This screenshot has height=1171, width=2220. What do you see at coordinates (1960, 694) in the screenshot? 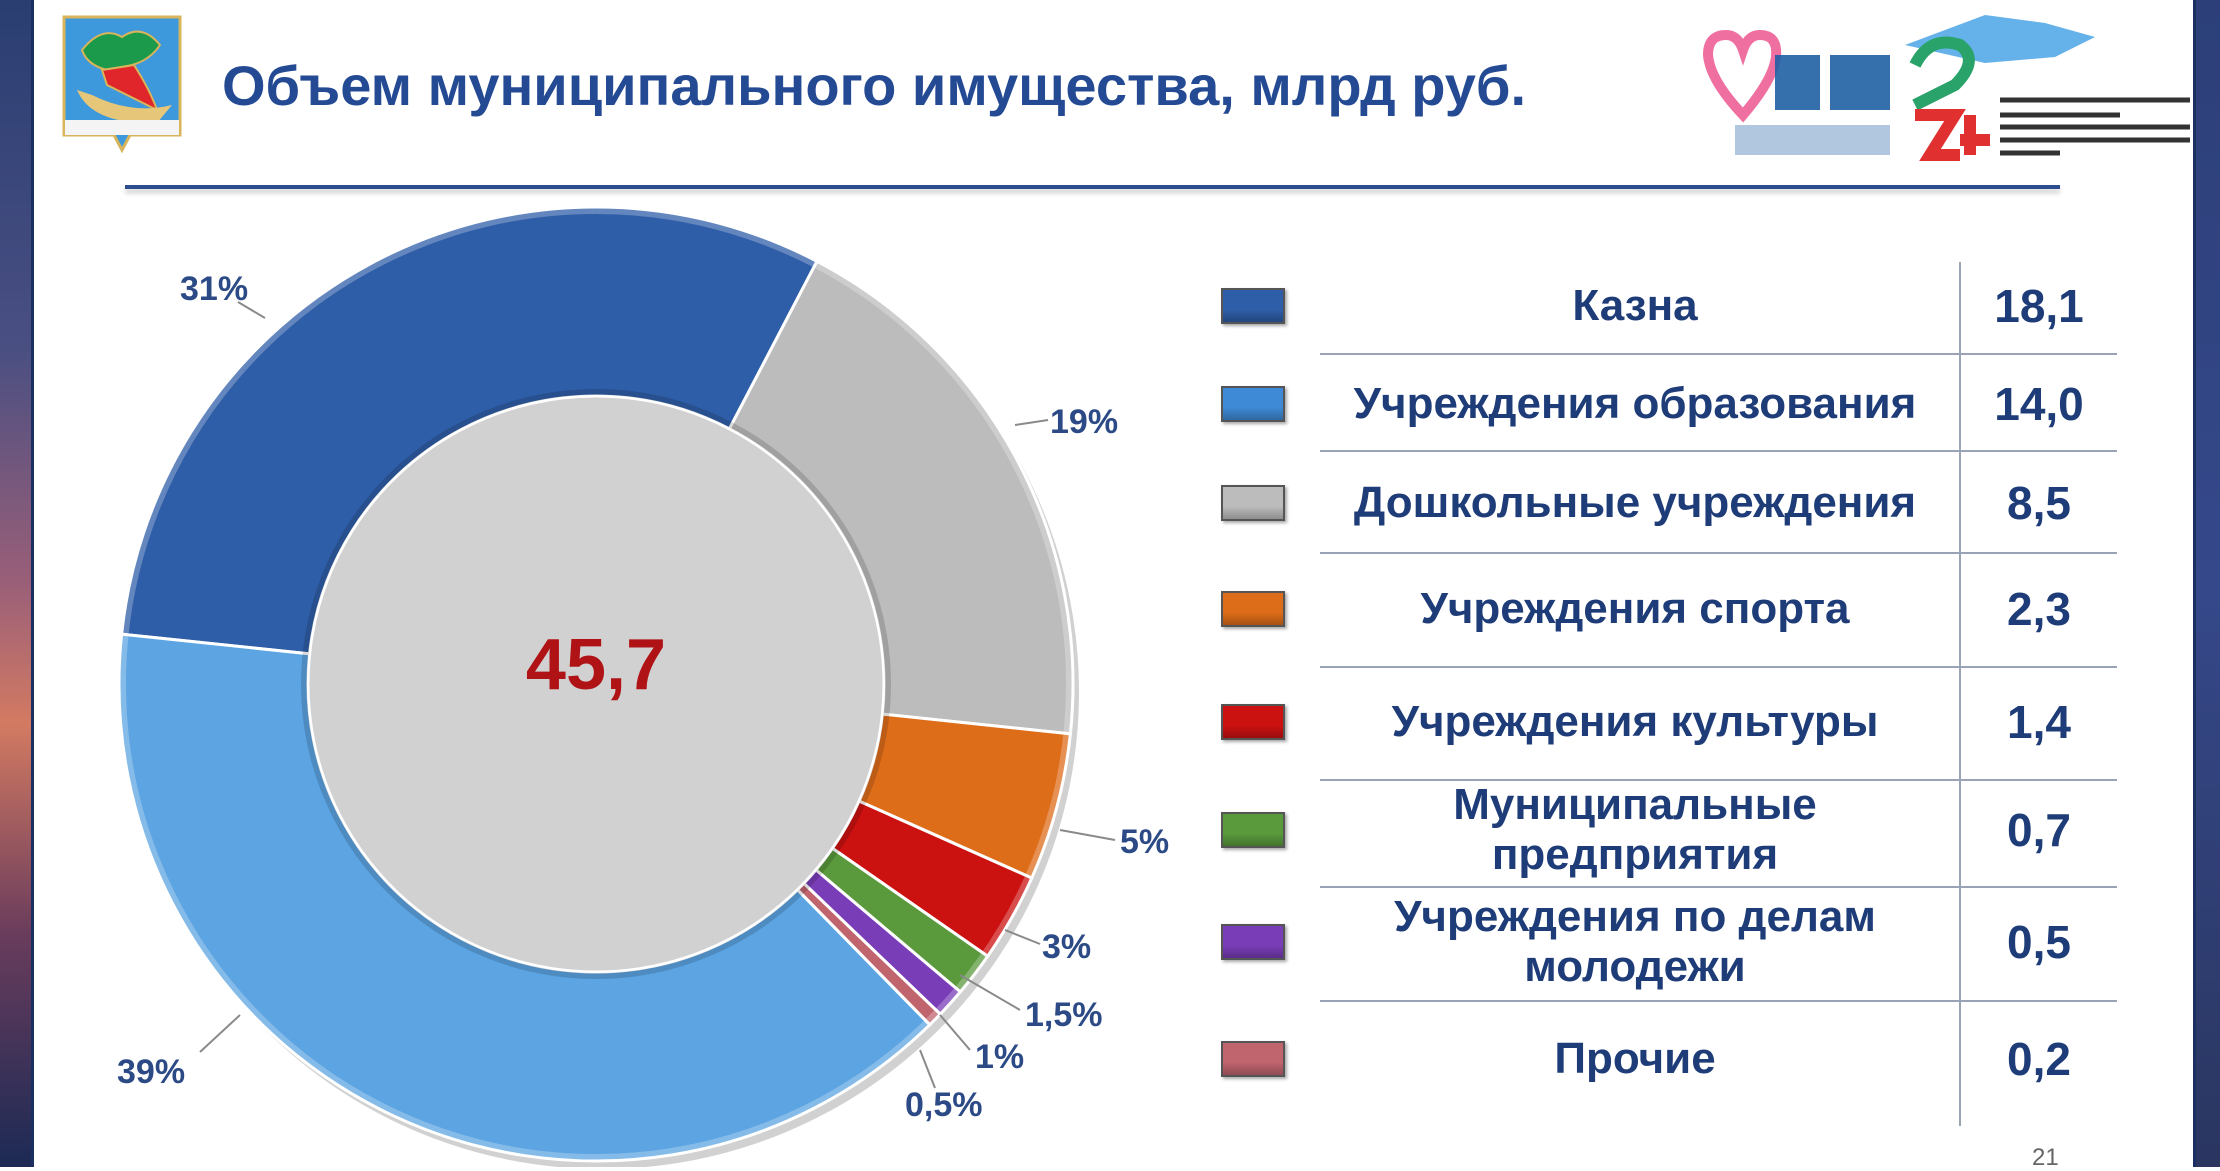
I see `legend-divider` at bounding box center [1960, 694].